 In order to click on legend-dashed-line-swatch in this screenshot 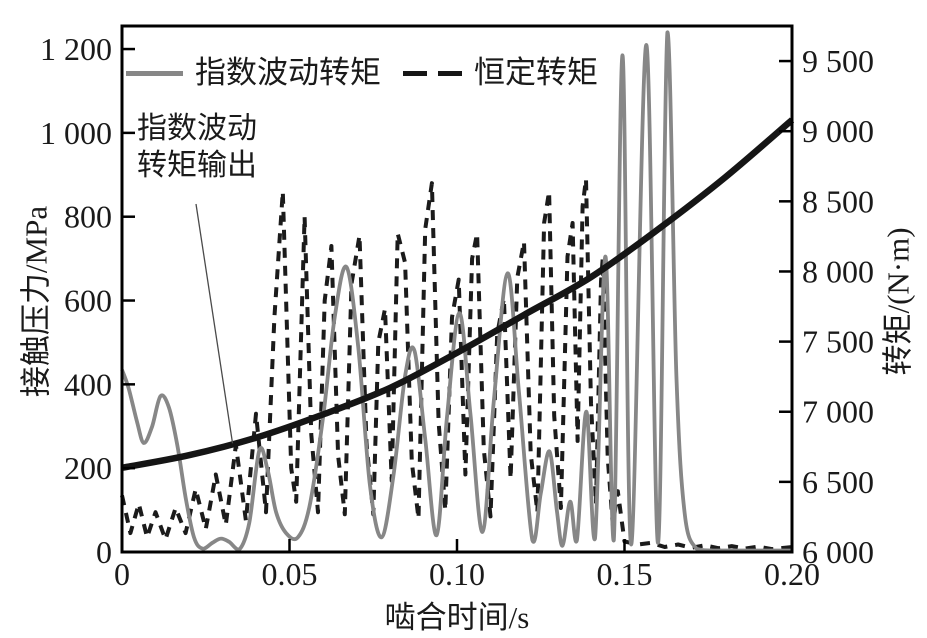, I will do `click(432, 73)`.